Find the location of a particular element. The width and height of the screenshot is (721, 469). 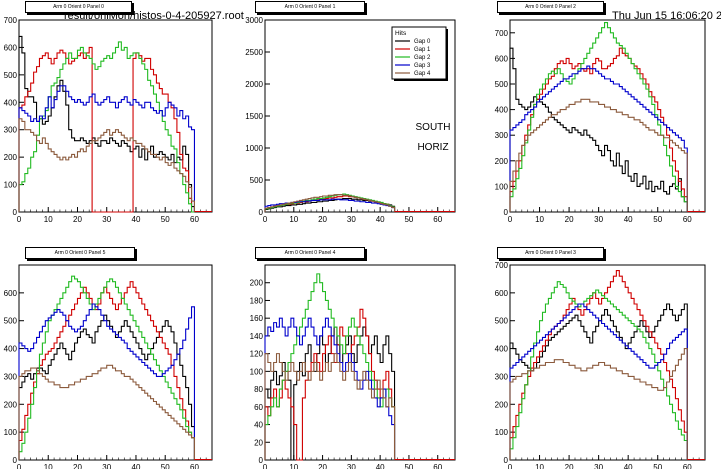

timestamp-title: Thu Jun 15 16:06:20 2006 is located at coordinates (666, 16).